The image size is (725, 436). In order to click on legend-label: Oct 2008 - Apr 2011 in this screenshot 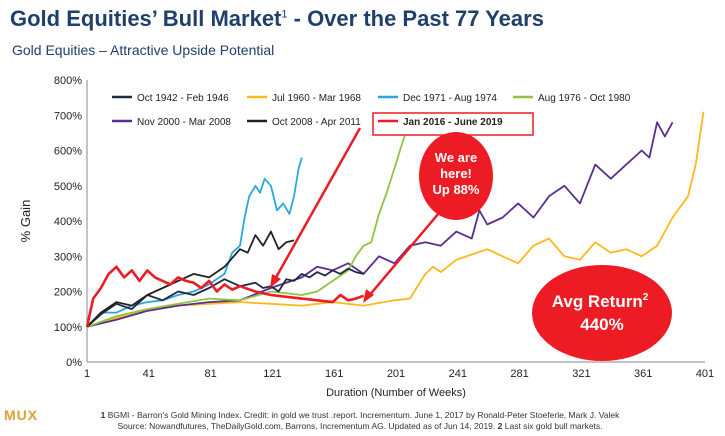, I will do `click(316, 122)`.